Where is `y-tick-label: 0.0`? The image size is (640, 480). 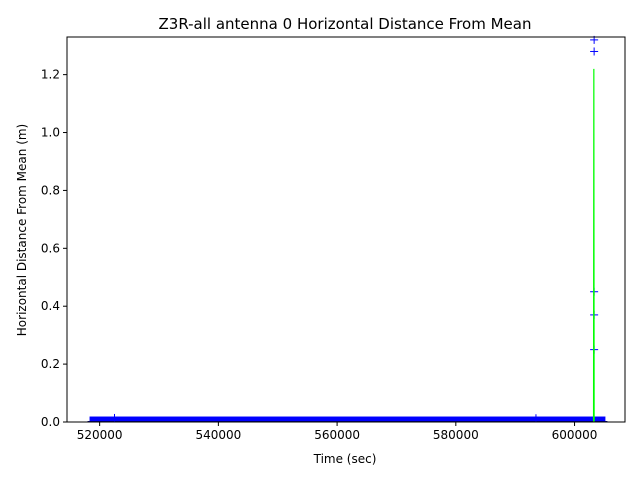
y-tick-label: 0.0 is located at coordinates (50, 422).